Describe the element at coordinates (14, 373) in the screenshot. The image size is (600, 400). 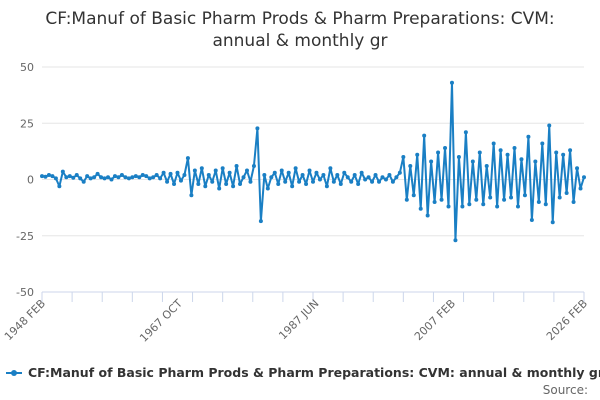
I see `legend-line-icon` at that location.